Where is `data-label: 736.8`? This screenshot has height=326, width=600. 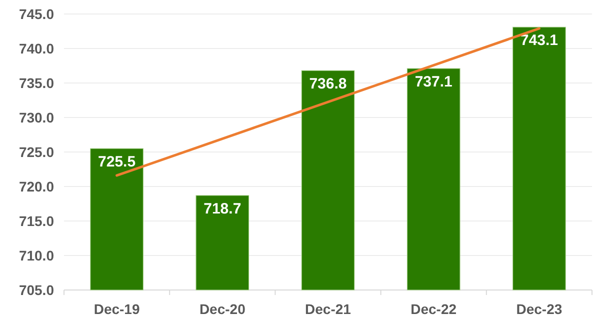 data-label: 736.8 is located at coordinates (328, 84).